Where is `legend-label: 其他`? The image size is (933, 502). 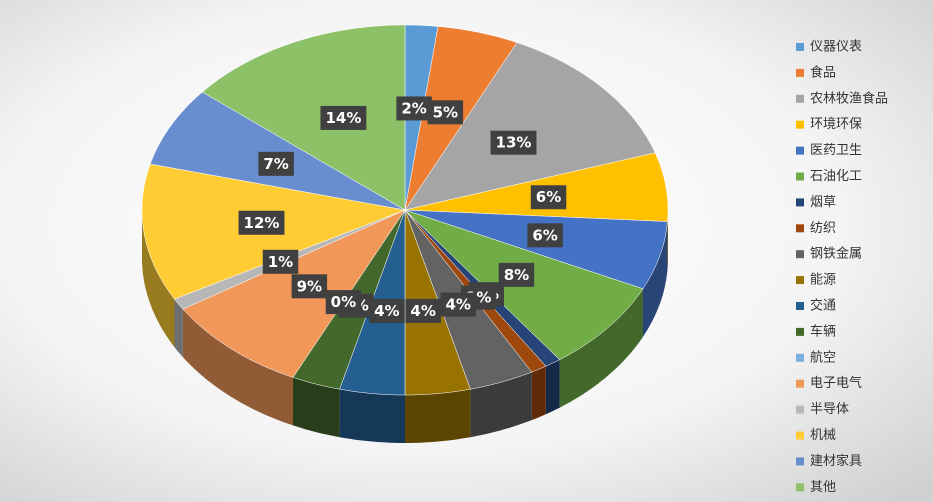 legend-label: 其他 is located at coordinates (823, 487).